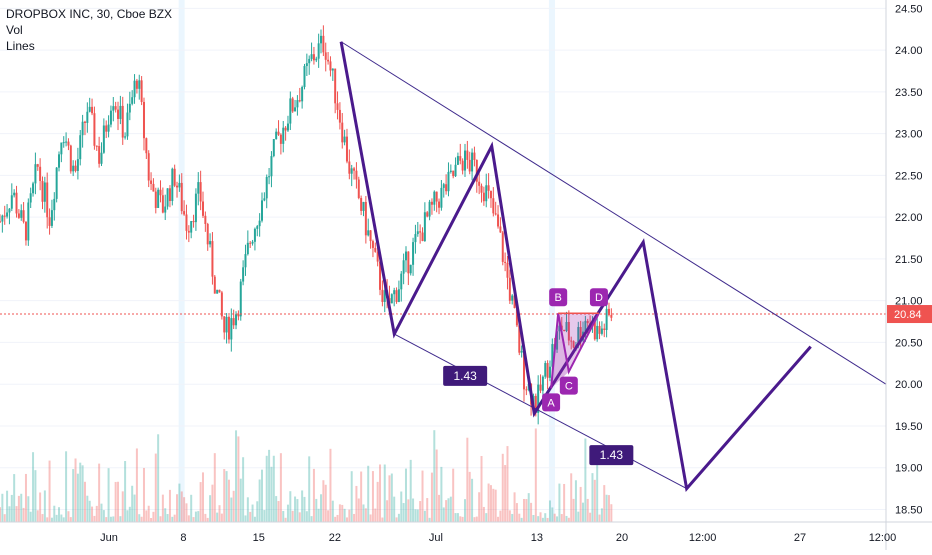  I want to click on trend-line, so click(540, 411).